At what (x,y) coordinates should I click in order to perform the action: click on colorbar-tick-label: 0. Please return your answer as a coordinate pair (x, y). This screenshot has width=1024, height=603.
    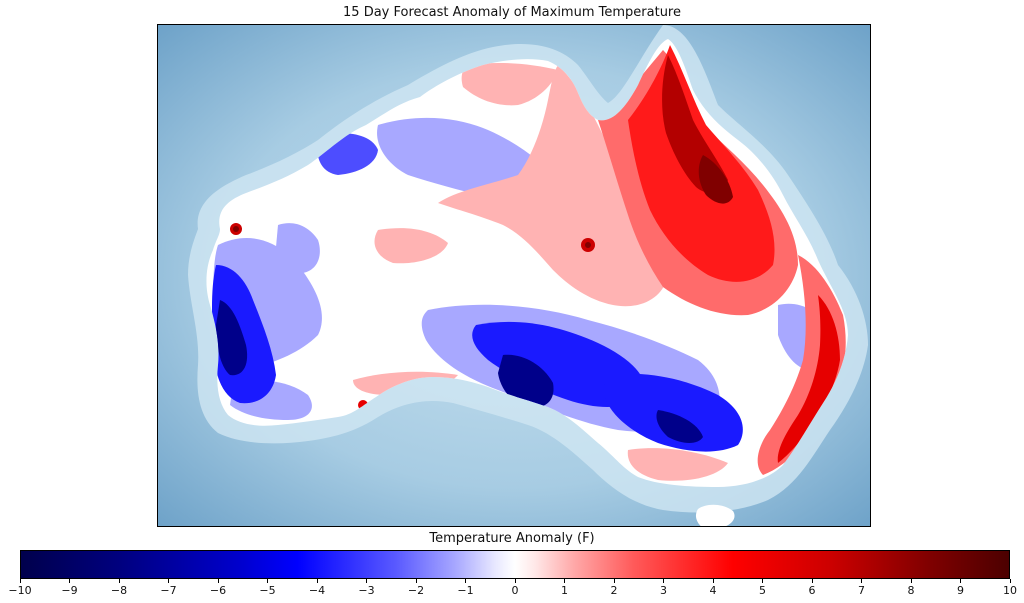
    Looking at the image, I should click on (515, 588).